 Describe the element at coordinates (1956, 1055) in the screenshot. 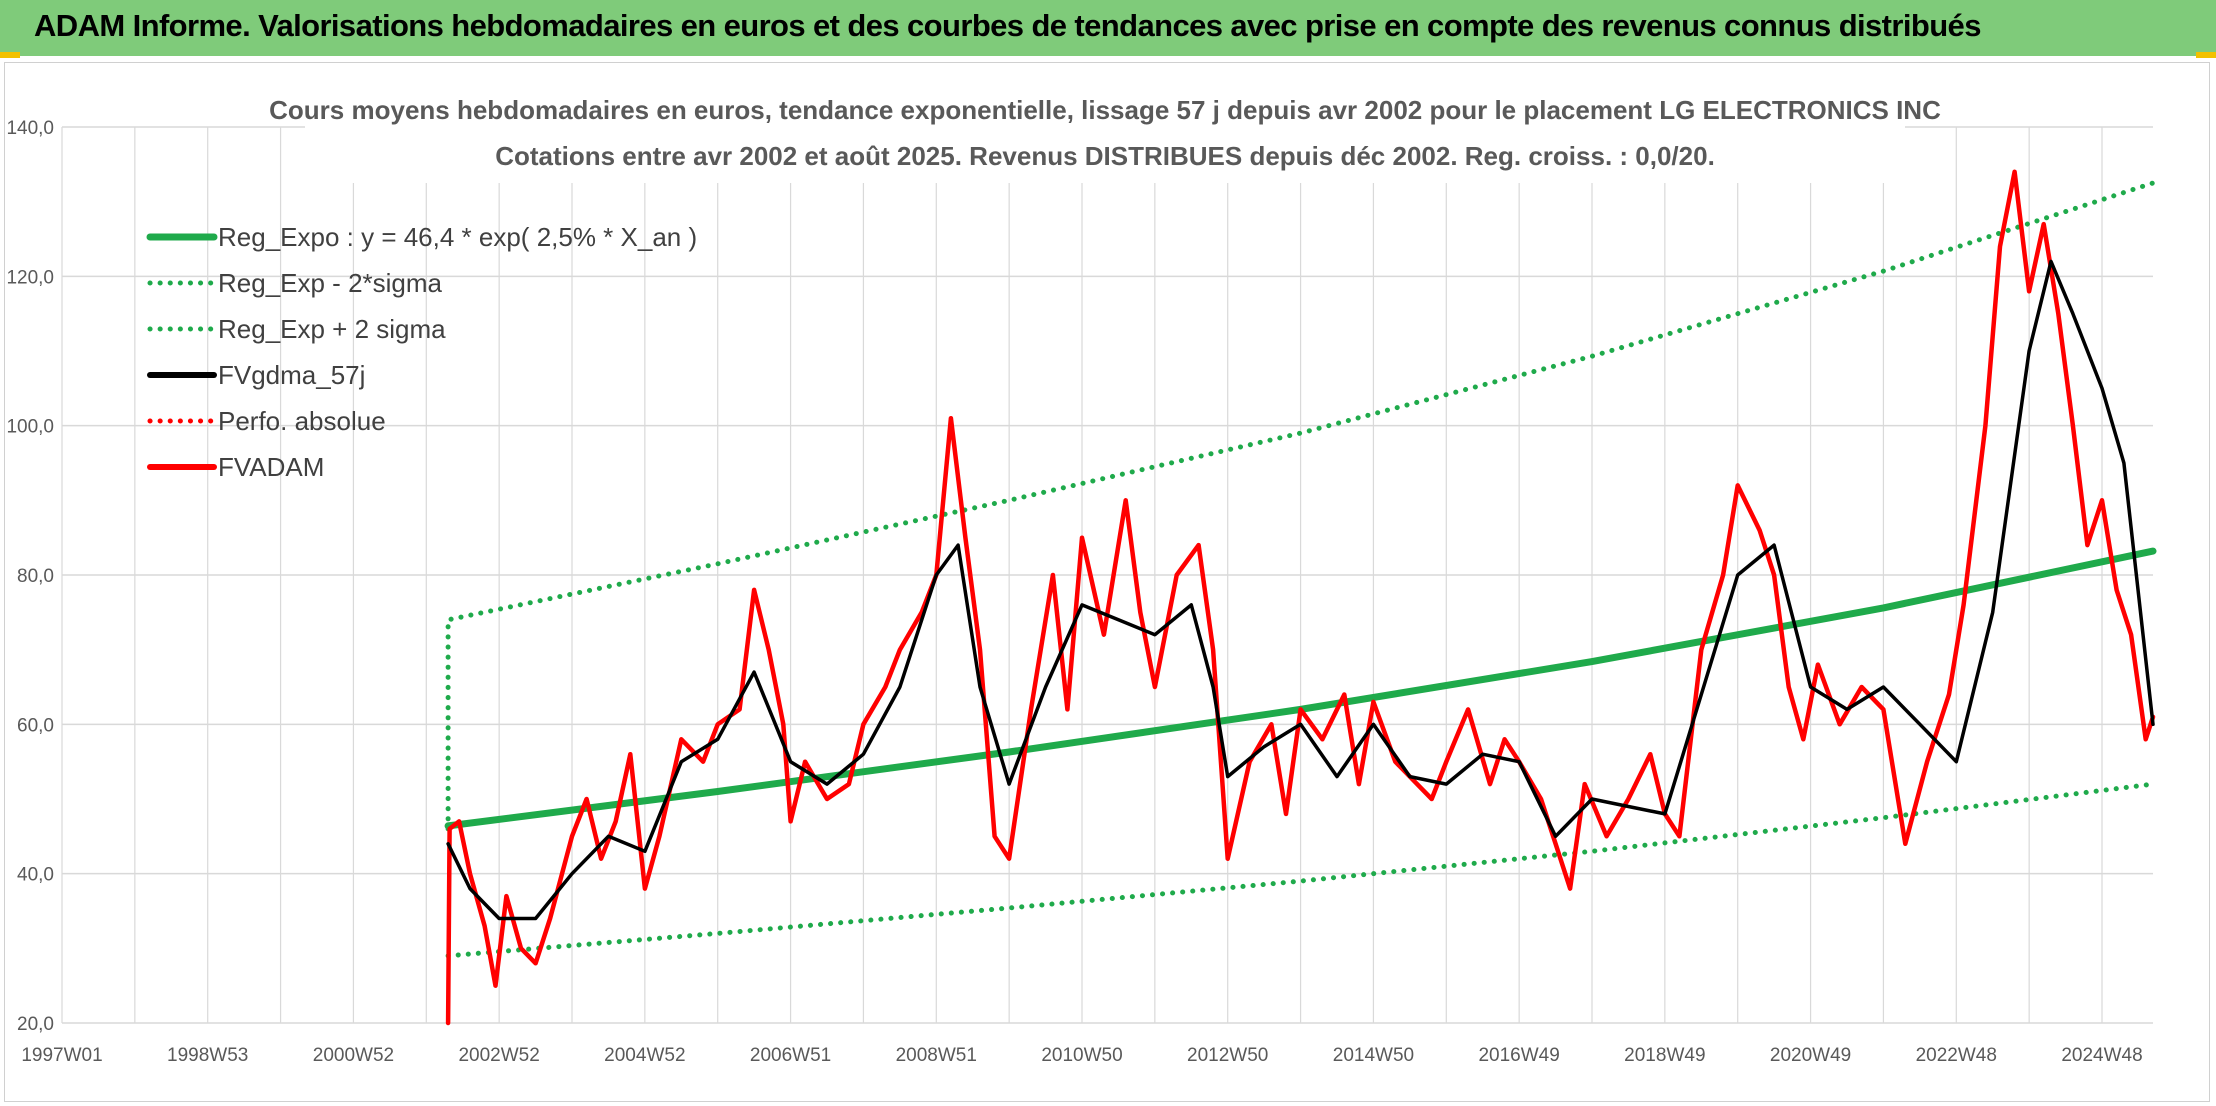

I see `x-tick-label: 2022W48` at that location.